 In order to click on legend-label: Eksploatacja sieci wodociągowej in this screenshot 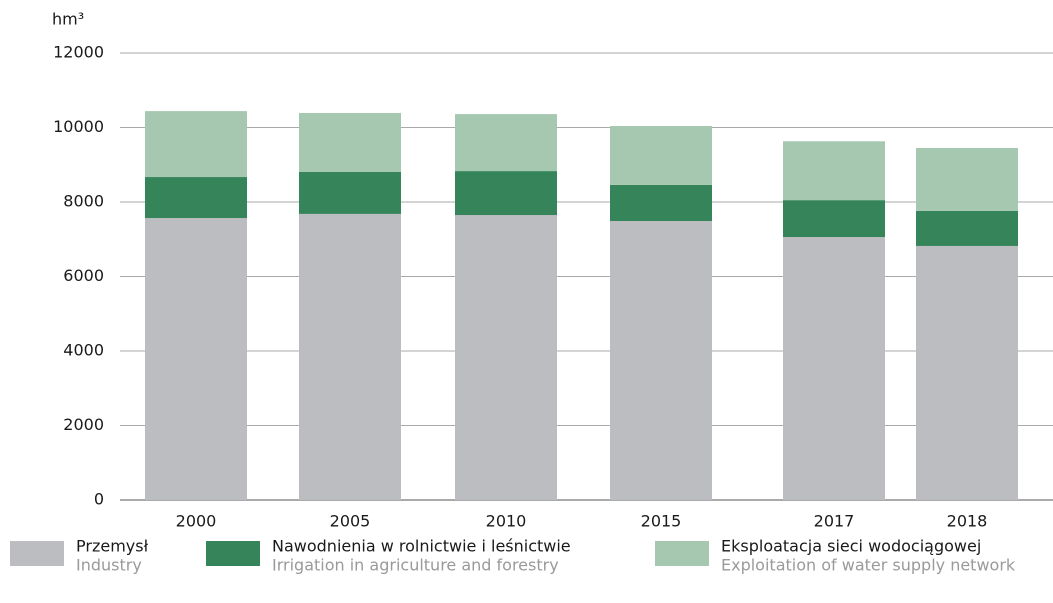, I will do `click(851, 546)`.